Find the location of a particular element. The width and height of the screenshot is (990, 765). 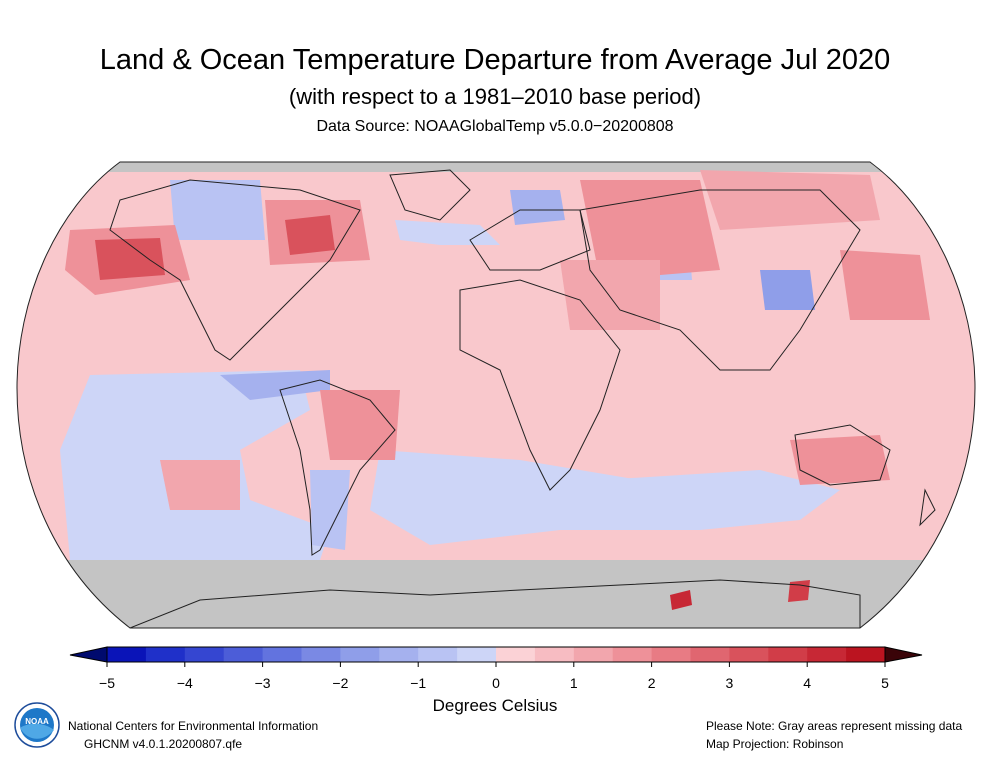

colorbar-tick-label: 5 is located at coordinates (885, 683).